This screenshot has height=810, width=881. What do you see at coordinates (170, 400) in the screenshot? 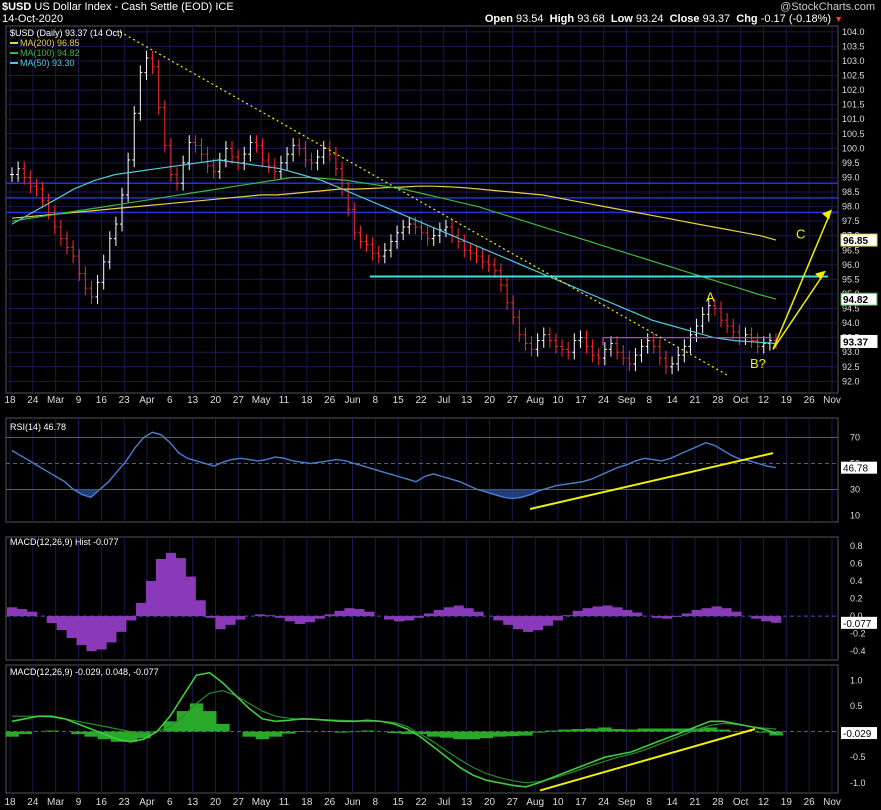
I see `x-tick-label: 6` at bounding box center [170, 400].